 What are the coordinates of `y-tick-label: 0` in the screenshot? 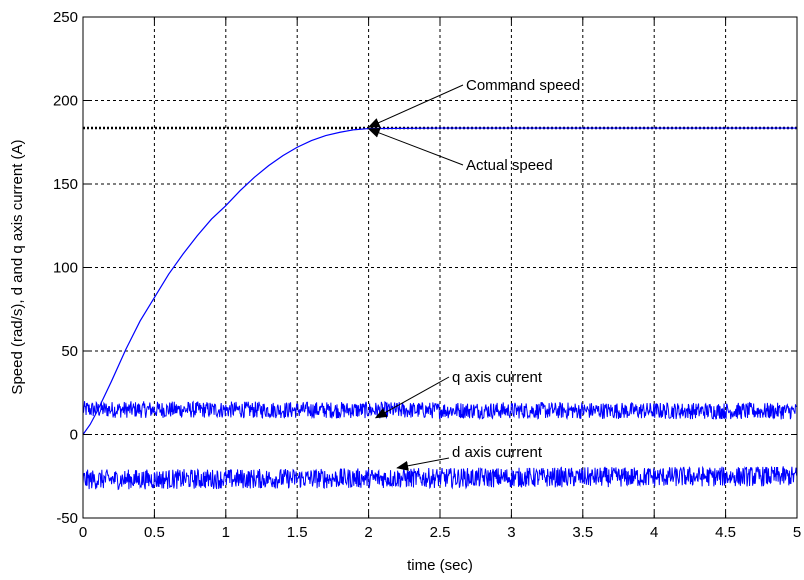 It's located at (74, 435).